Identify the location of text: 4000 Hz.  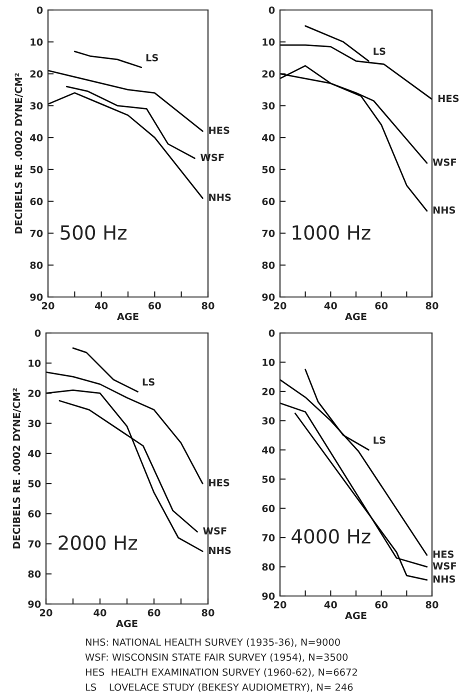
(331, 536).